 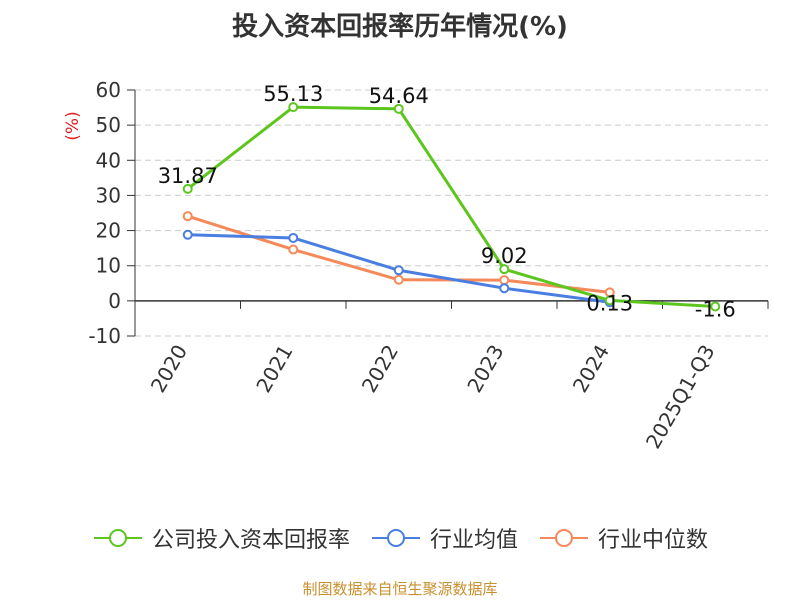 I want to click on x-tick-label: 2025Q1-Q3, so click(x=680, y=397).